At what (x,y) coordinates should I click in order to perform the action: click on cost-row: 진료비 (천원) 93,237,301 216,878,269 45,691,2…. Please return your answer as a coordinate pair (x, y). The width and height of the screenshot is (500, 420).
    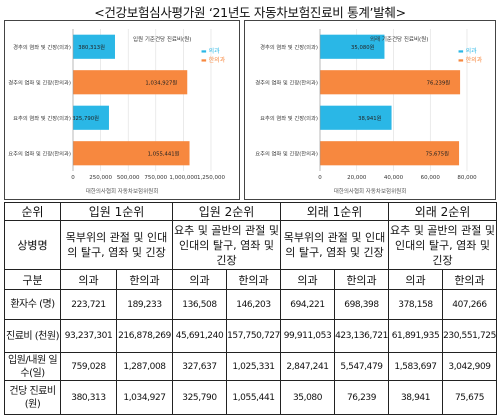
    Looking at the image, I should click on (250, 336).